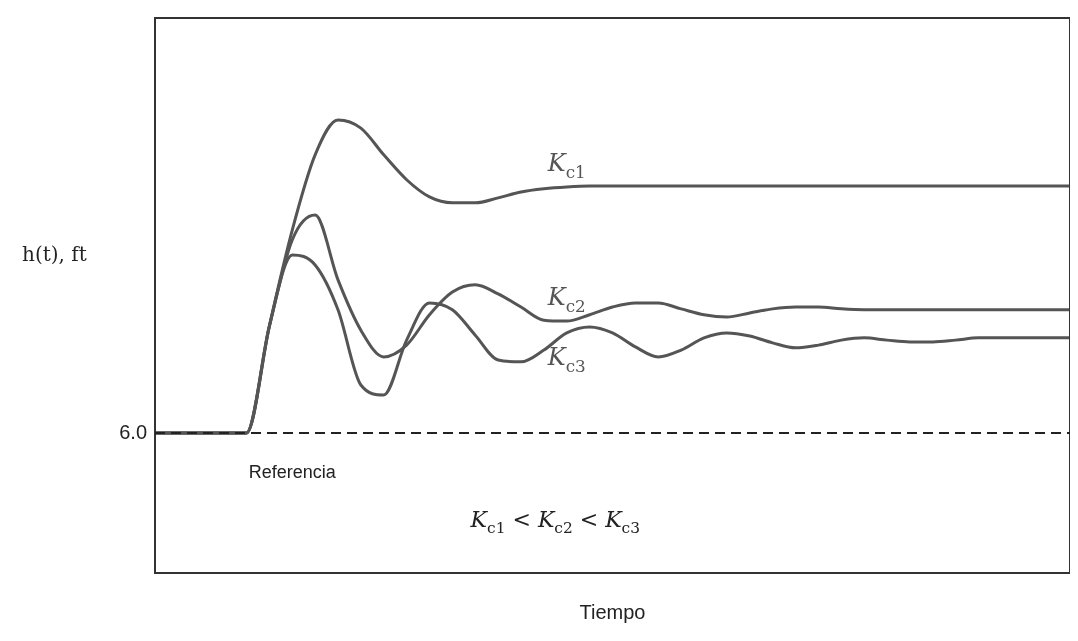  Describe the element at coordinates (612, 611) in the screenshot. I see `x-axis-title: Tiempo` at that location.